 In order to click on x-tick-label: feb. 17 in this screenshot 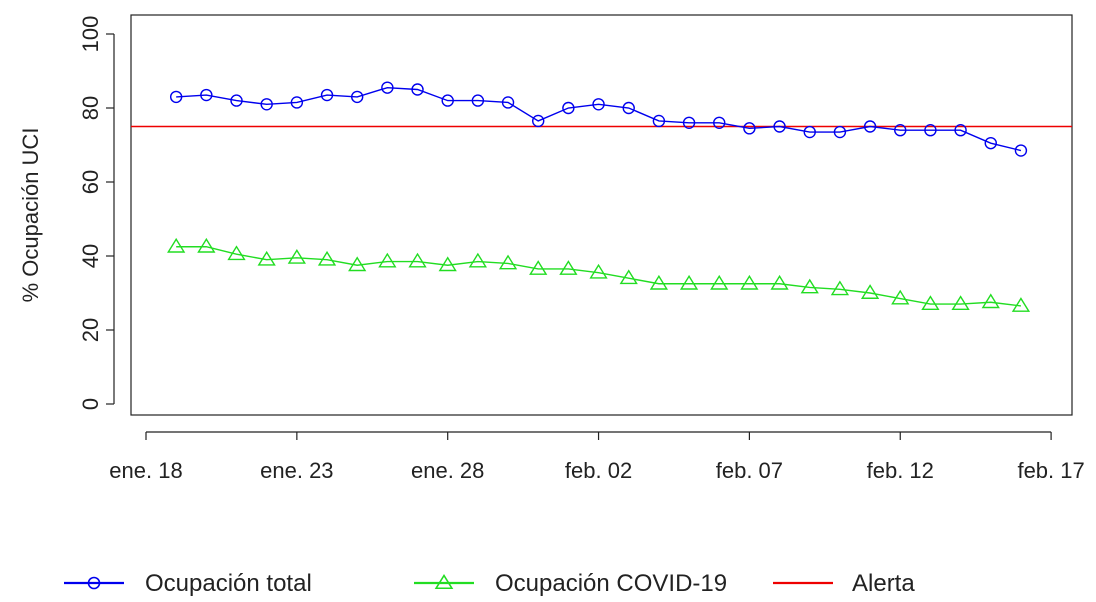, I will do `click(1050, 470)`.